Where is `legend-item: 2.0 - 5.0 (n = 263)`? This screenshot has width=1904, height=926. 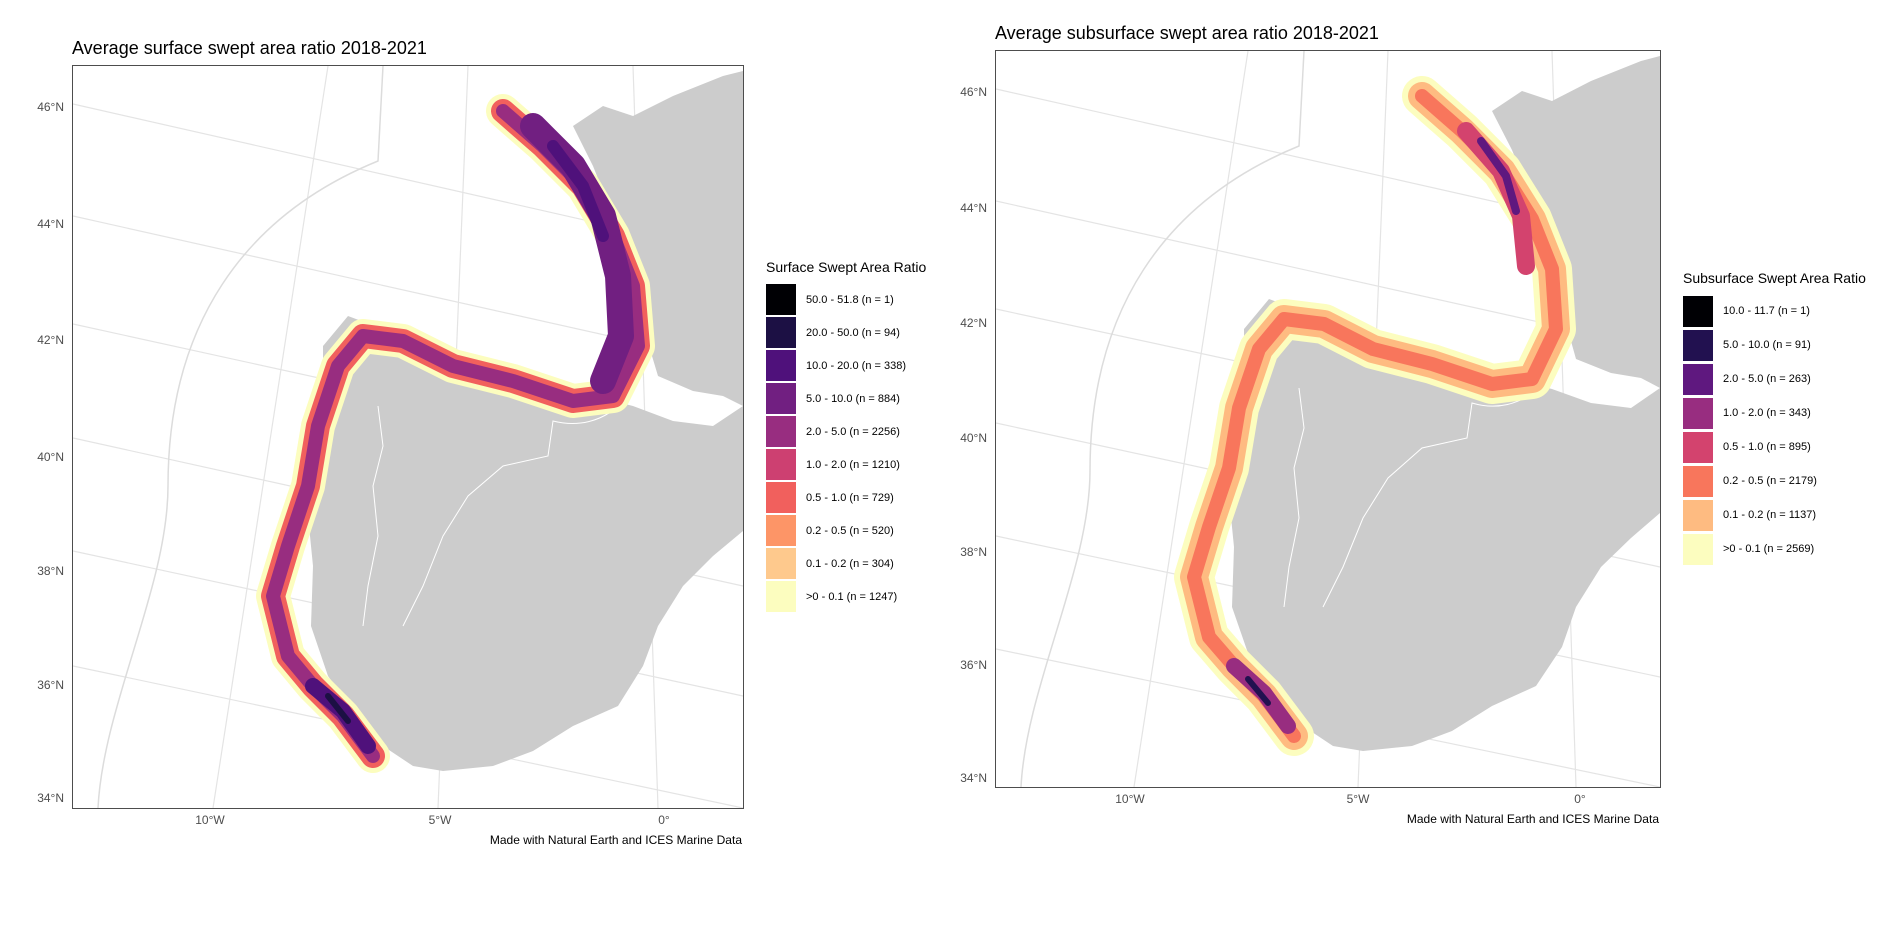 legend-item: 2.0 - 5.0 (n = 263) is located at coordinates (1774, 379).